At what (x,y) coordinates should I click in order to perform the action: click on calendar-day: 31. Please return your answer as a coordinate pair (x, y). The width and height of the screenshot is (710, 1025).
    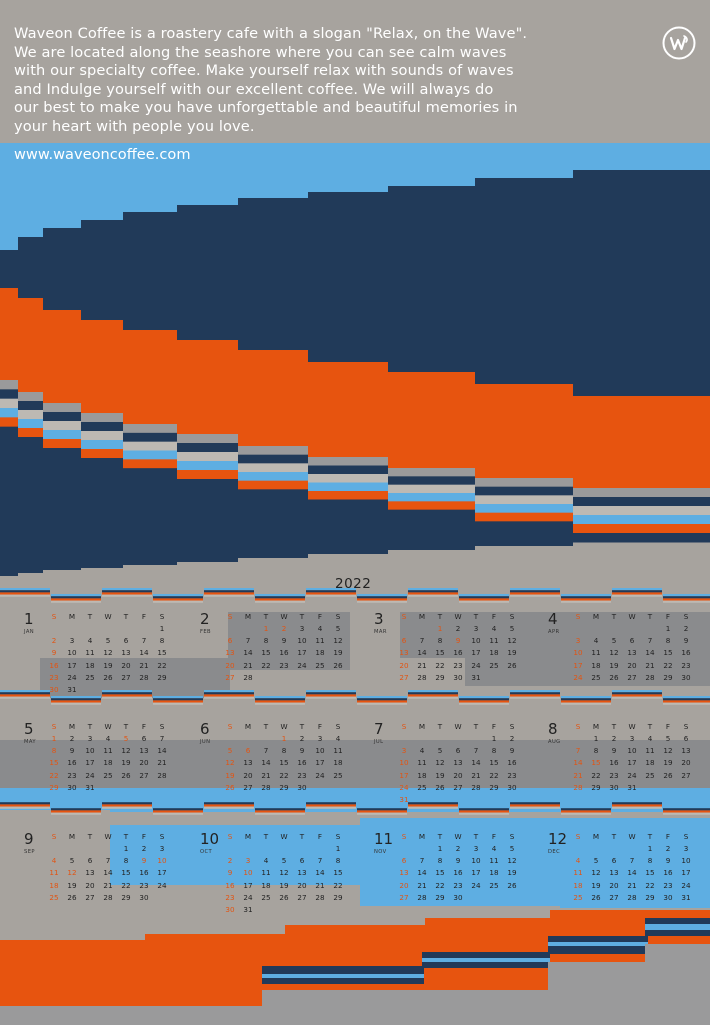
    Looking at the image, I should click on (476, 677).